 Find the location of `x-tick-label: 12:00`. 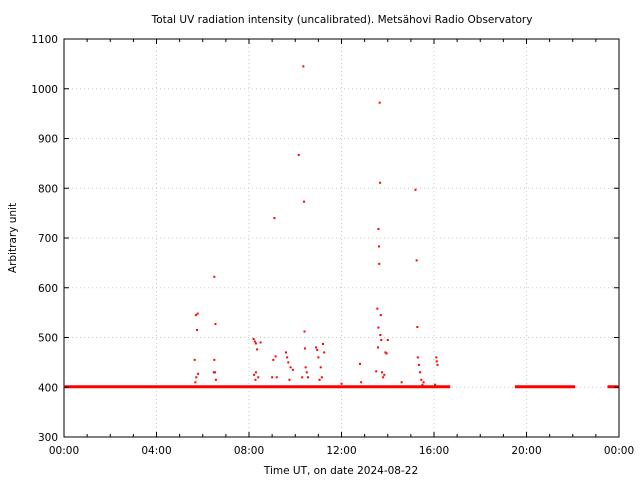

x-tick-label: 12:00 is located at coordinates (341, 451).